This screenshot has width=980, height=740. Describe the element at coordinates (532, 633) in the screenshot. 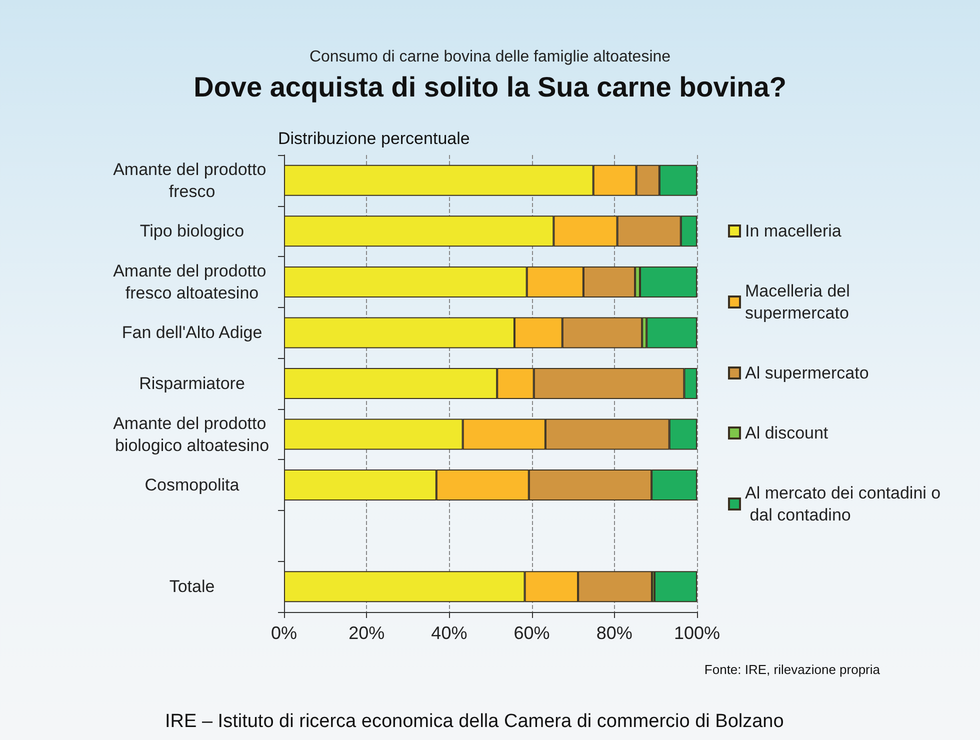

I see `x-tick-label: 60%` at that location.